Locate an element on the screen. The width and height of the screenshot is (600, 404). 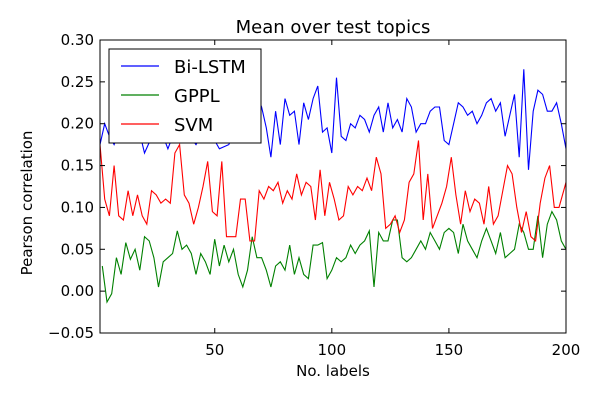
legend-label-svm: SVM is located at coordinates (193, 125).